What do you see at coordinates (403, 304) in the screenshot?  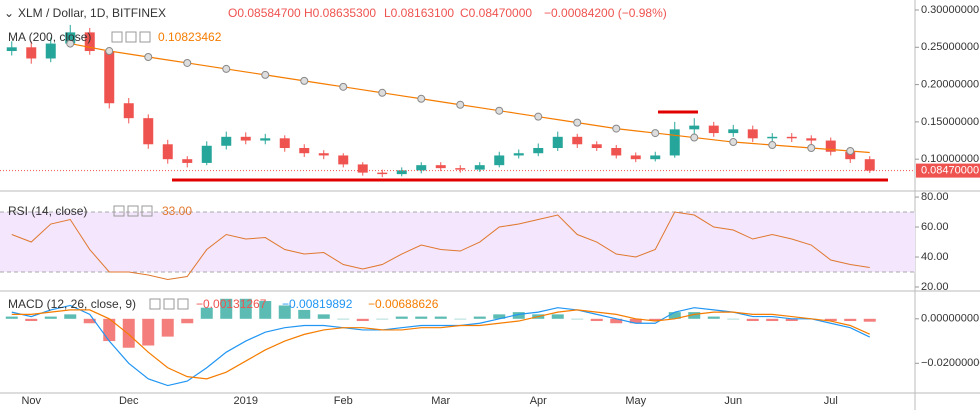 I see `signal-value: −0.00688626` at bounding box center [403, 304].